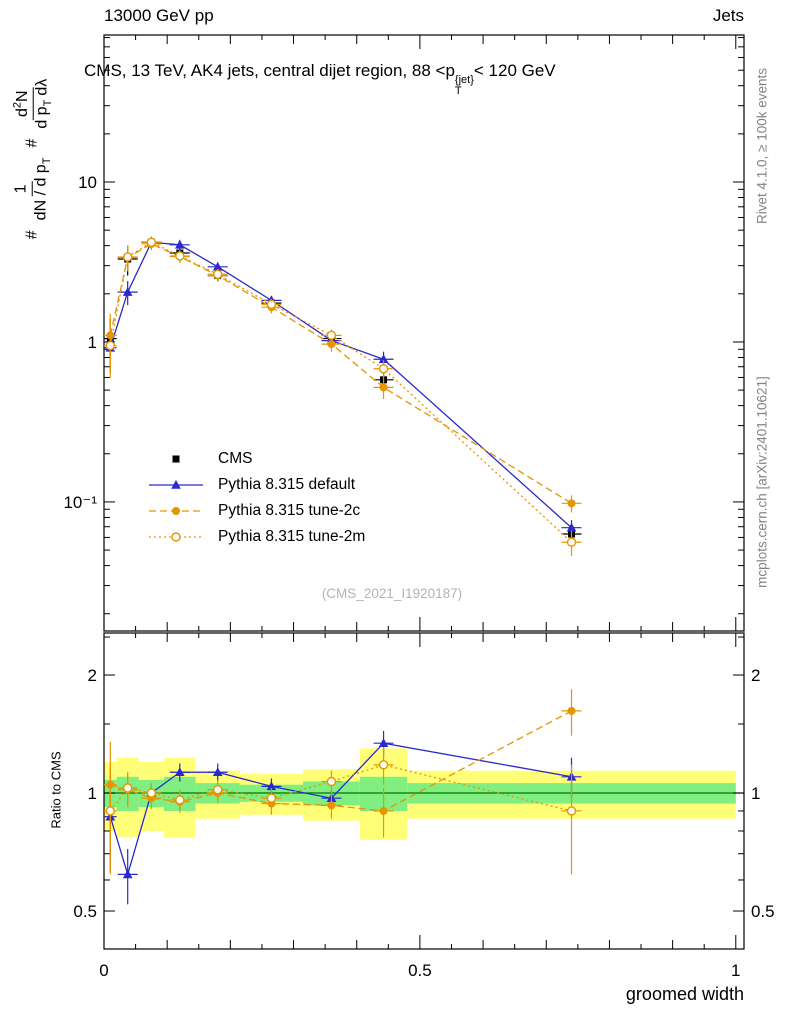  I want to click on legend-label-pythia-default: Pythia 8.315 default, so click(287, 484).